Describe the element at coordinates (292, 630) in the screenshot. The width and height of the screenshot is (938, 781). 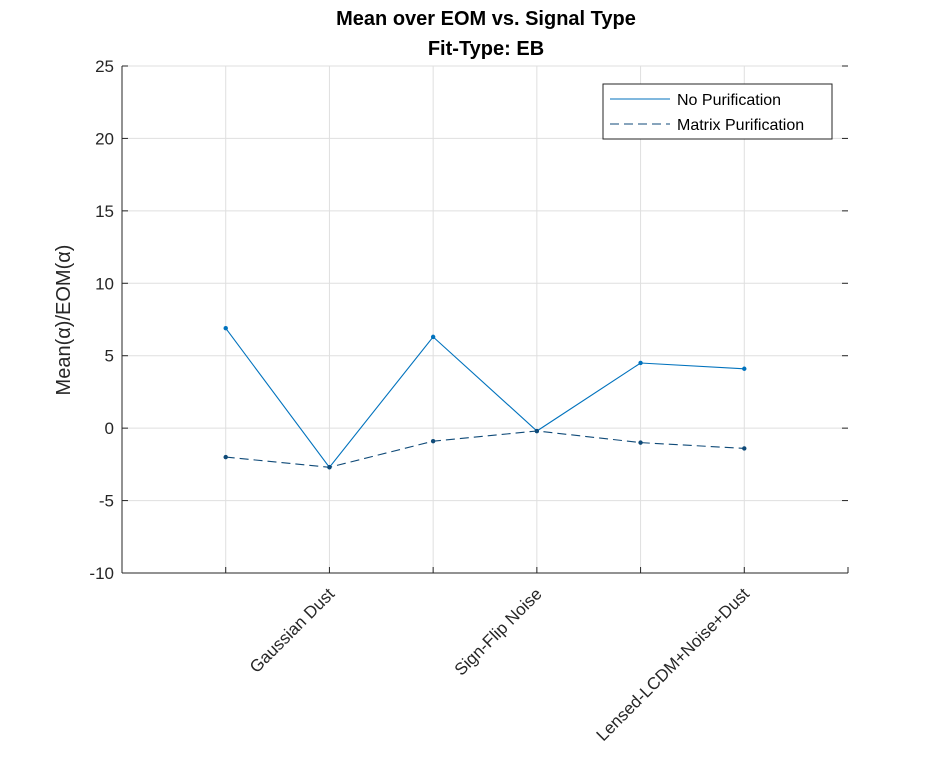
I see `x-tick-label: Gaussian Dust` at that location.